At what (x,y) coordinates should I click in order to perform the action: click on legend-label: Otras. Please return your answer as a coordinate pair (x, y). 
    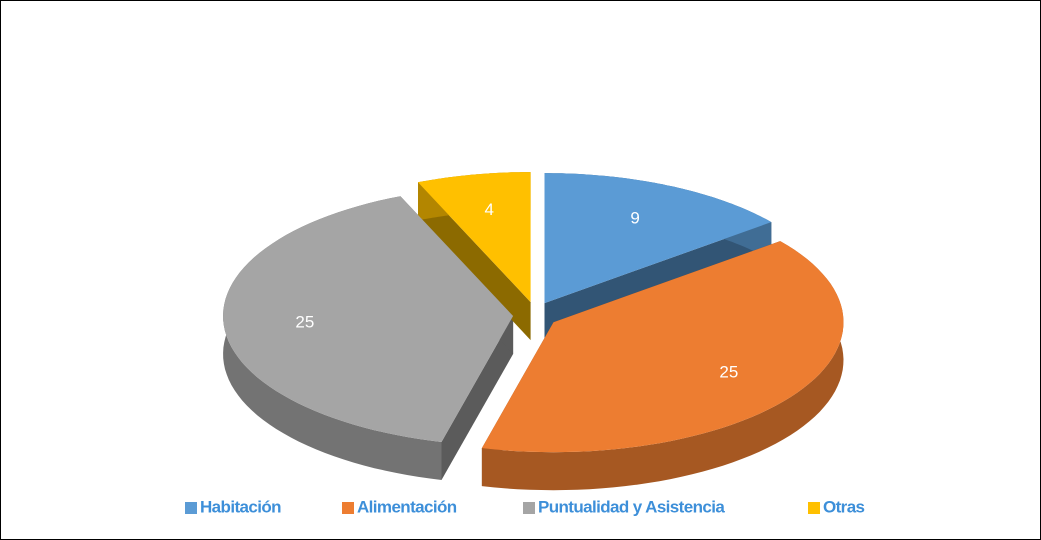
    Looking at the image, I should click on (844, 506).